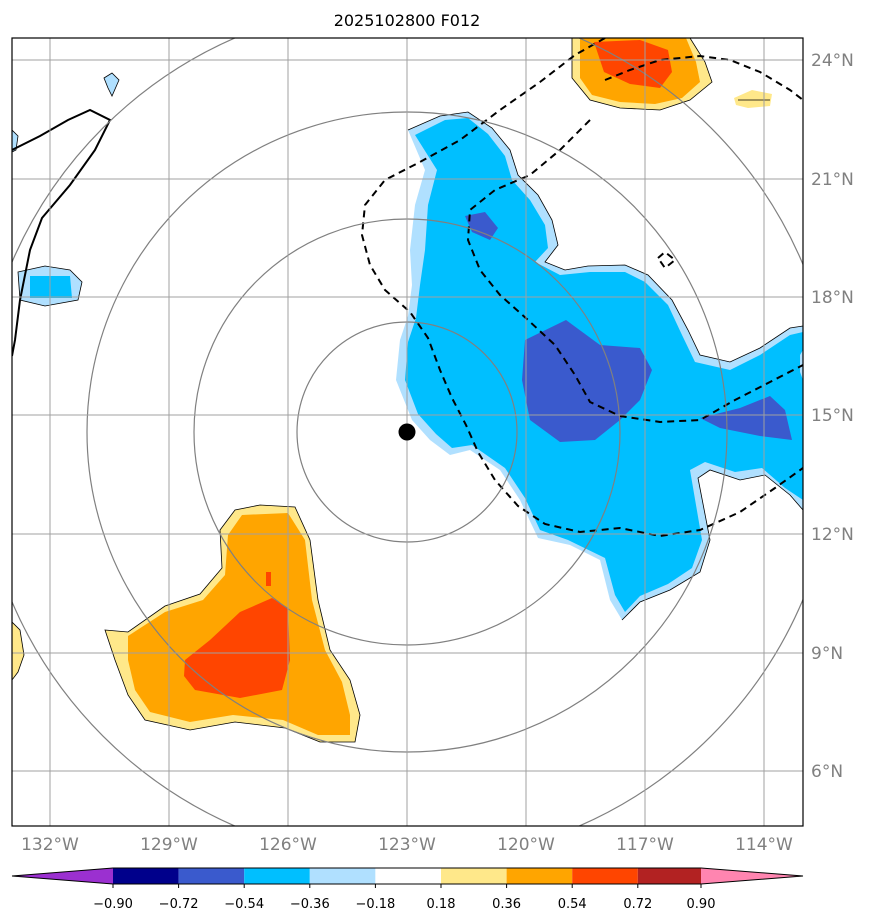  Describe the element at coordinates (113, 904) in the screenshot. I see `colorbar-tick-label: −0.90` at that location.